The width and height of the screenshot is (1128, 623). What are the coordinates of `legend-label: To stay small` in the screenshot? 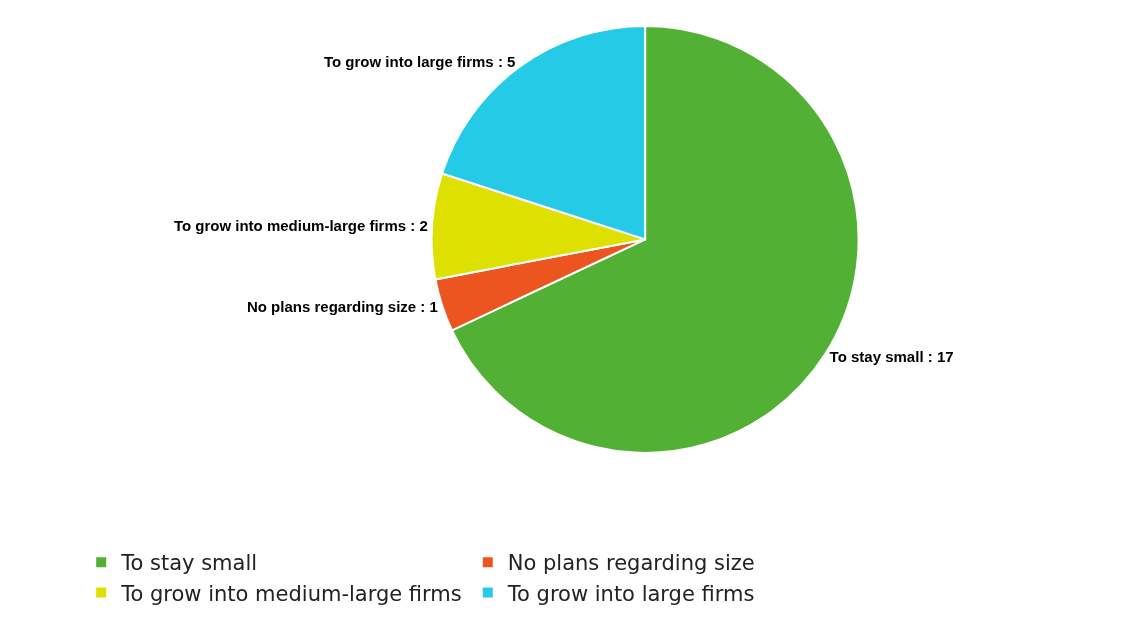 It's located at (189, 563).